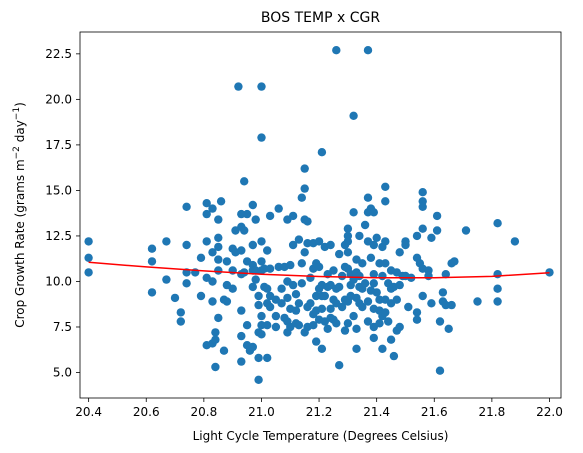  What do you see at coordinates (58, 54) in the screenshot?
I see `y-tick-label: 22.5` at bounding box center [58, 54].